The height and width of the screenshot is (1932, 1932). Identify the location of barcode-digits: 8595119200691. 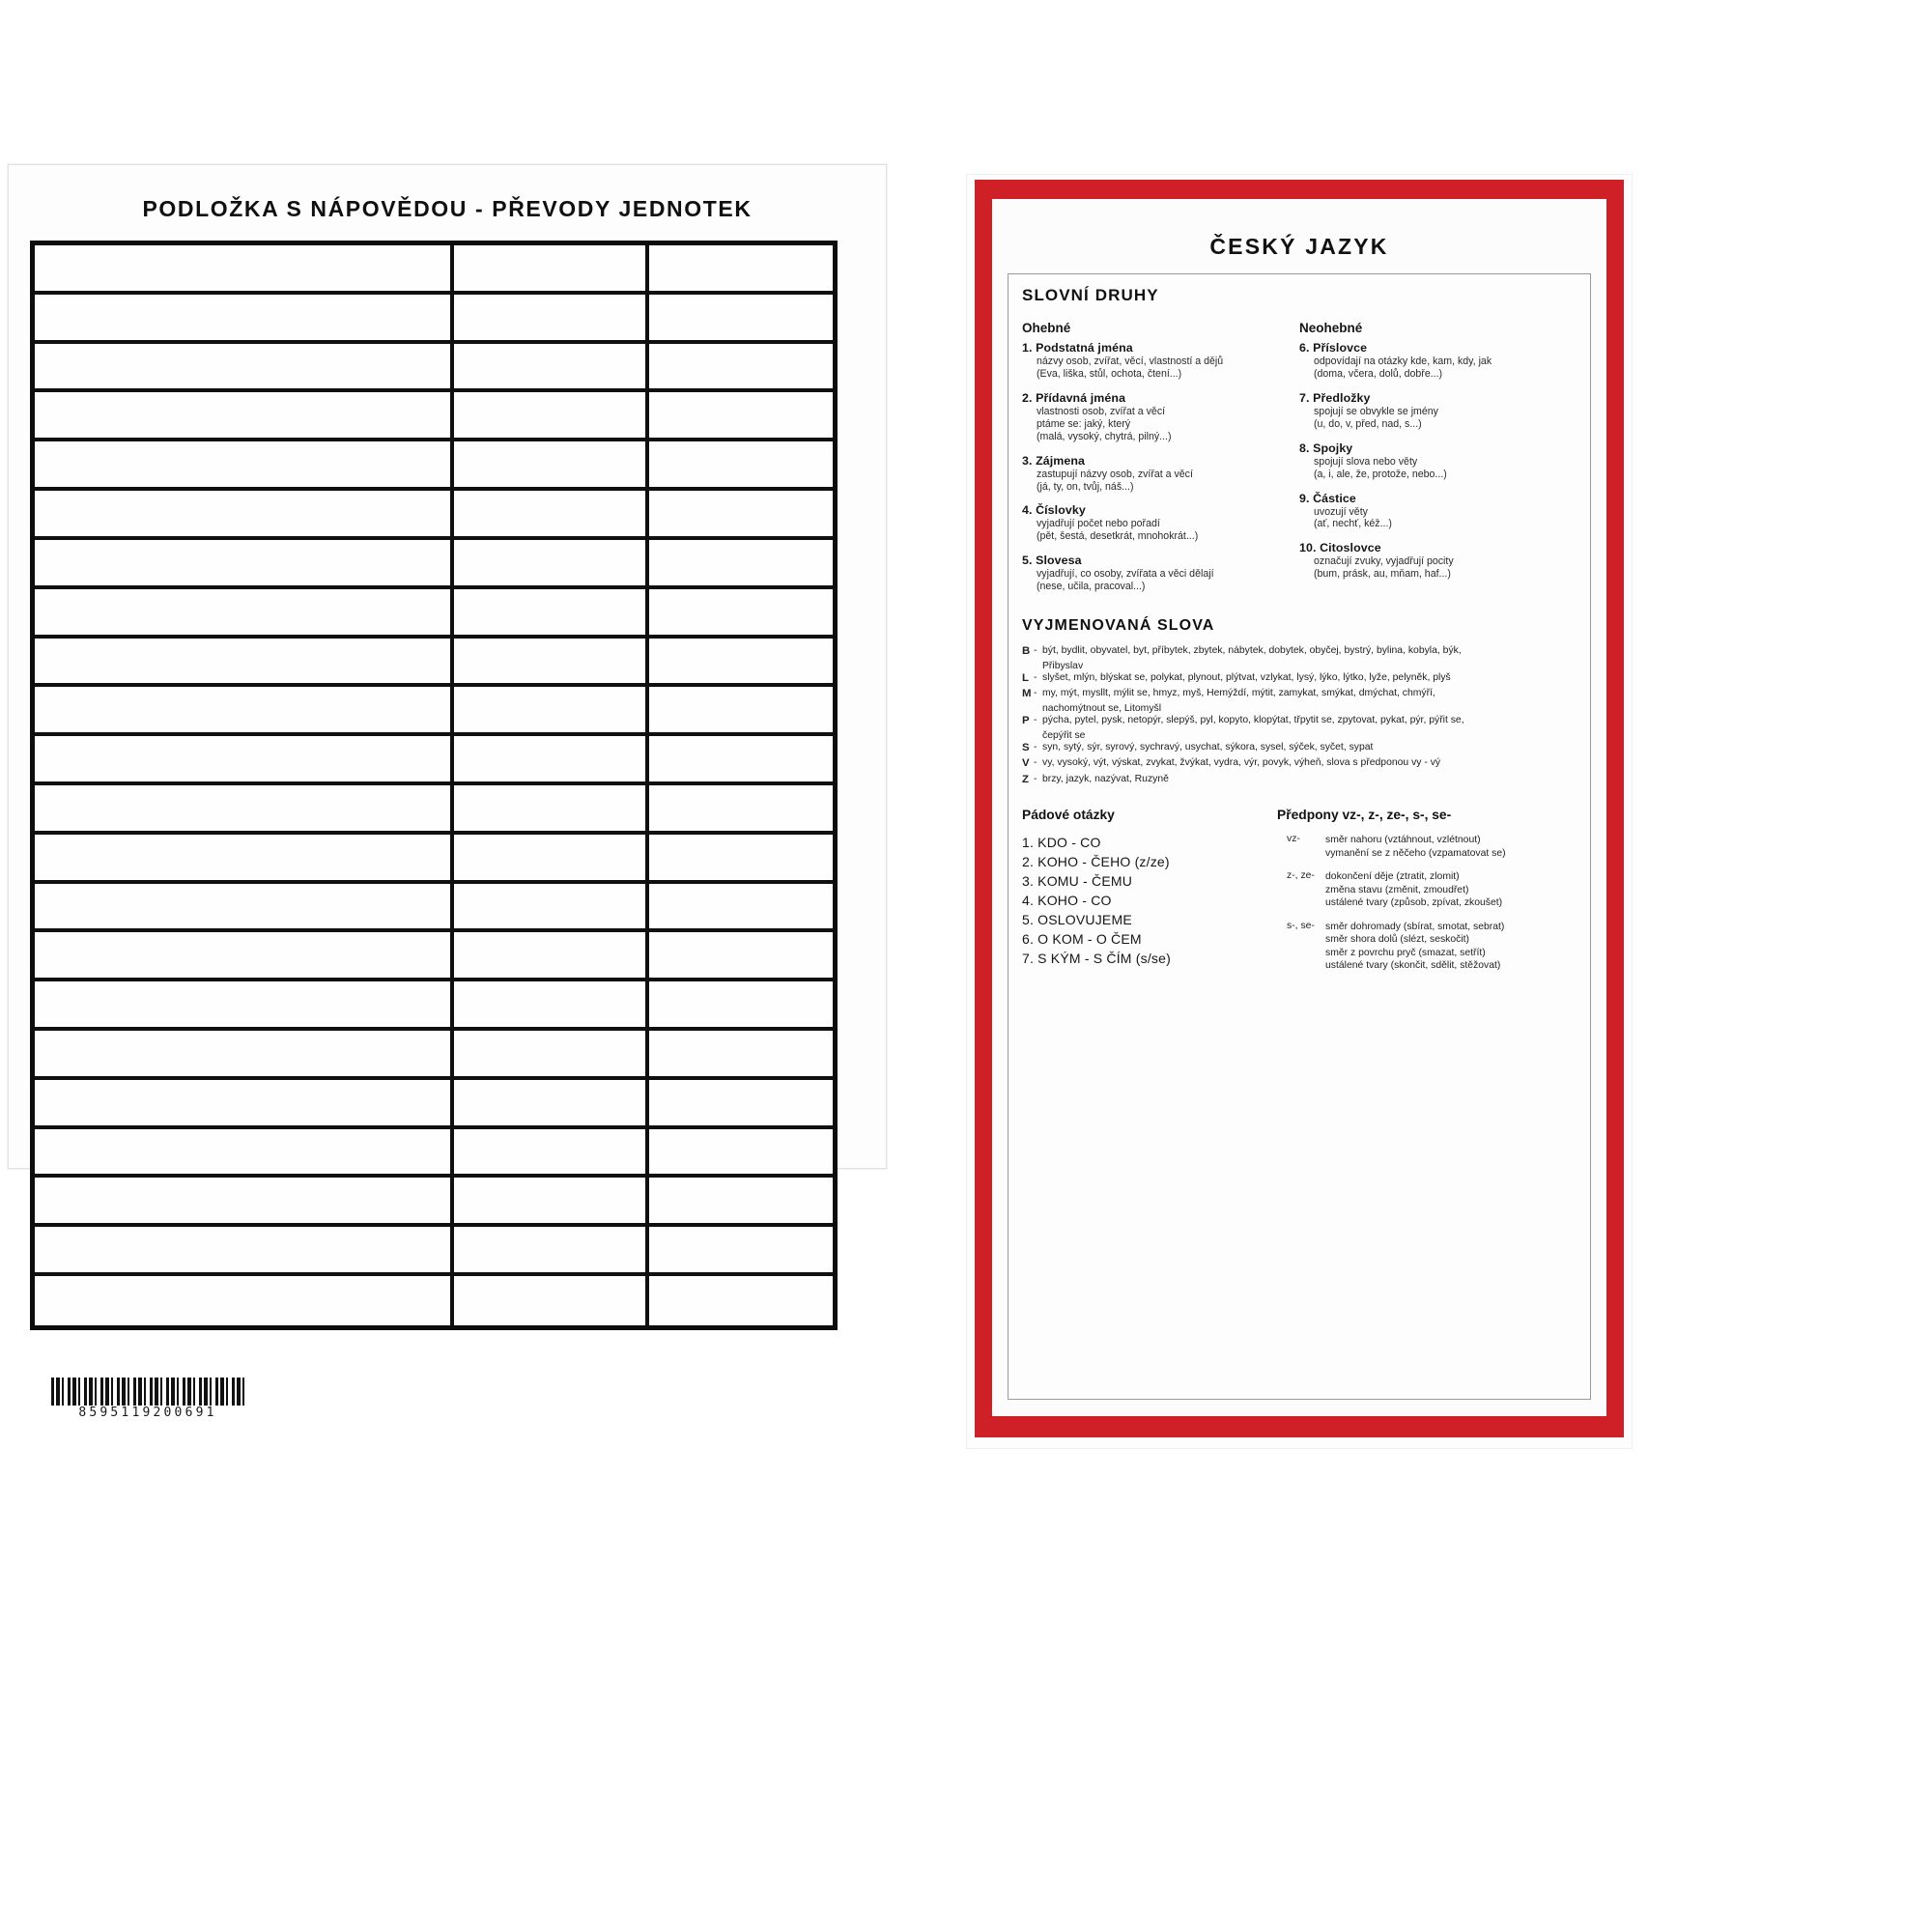
(147, 1413).